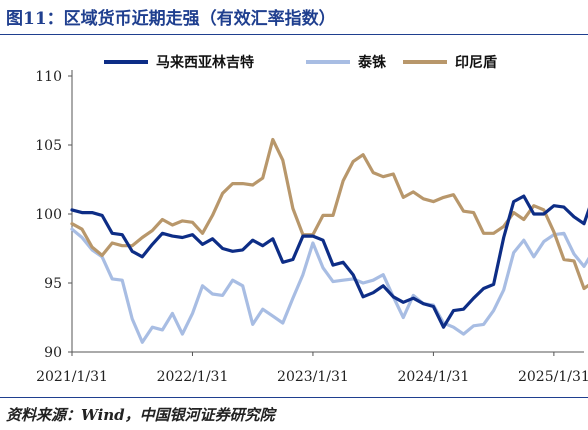  What do you see at coordinates (313, 377) in the screenshot?
I see `x-tick-label: 2023/1/31` at bounding box center [313, 377].